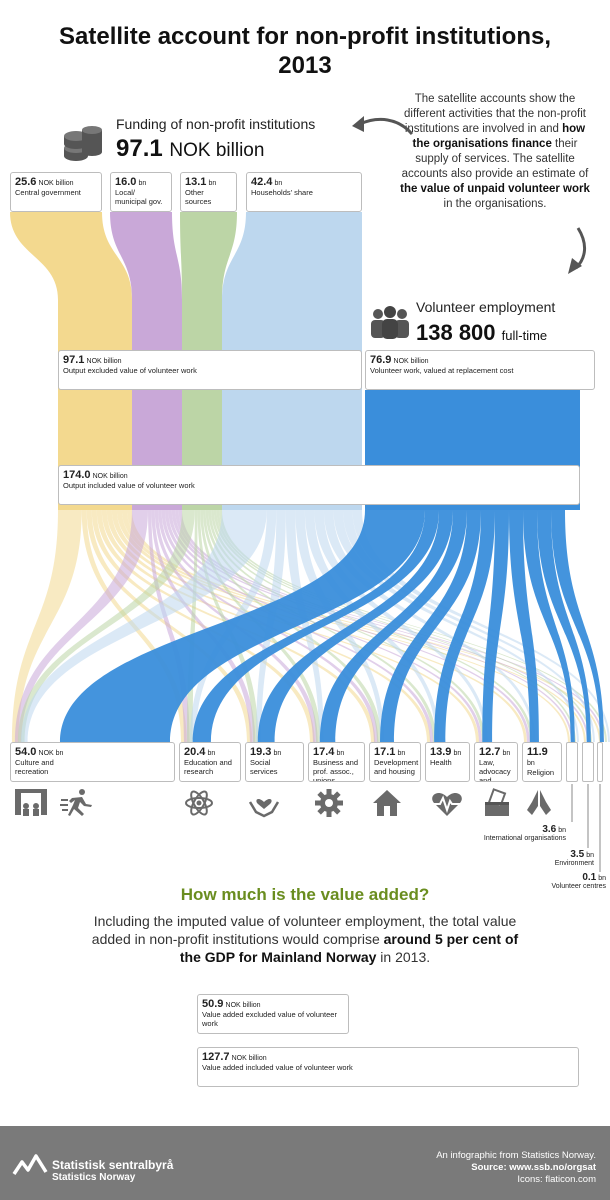 The image size is (610, 1200). Describe the element at coordinates (329, 803) in the screenshot. I see `gear-icon` at that location.